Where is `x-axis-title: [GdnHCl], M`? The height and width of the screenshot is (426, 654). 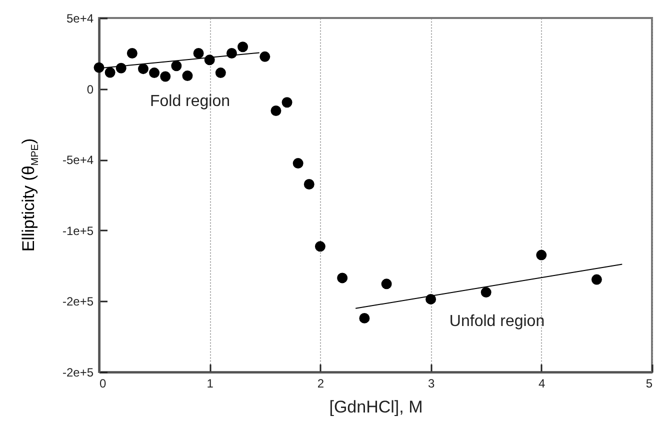
x-axis-title: [GdnHCl], M is located at coordinates (376, 407).